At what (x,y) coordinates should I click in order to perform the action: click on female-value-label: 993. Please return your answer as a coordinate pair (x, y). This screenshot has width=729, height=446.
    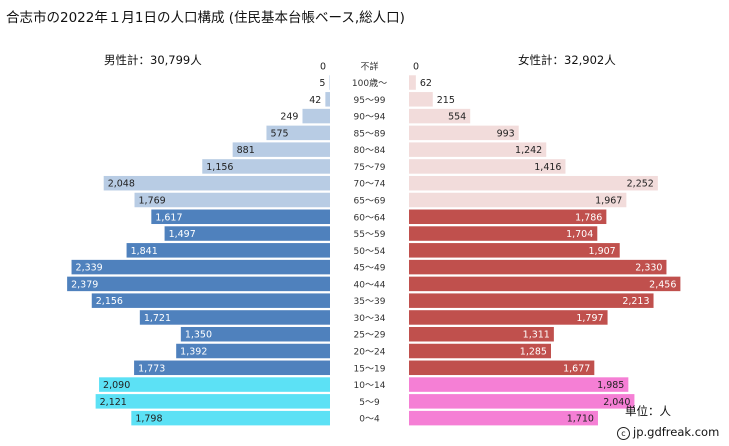
    Looking at the image, I should click on (506, 133).